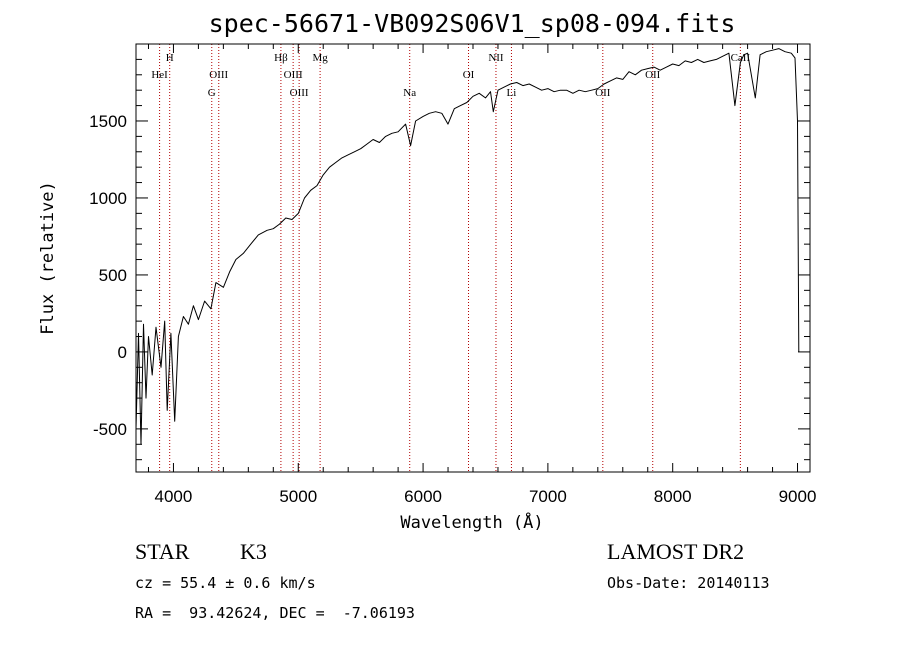  Describe the element at coordinates (48, 258) in the screenshot. I see `y-axis-label: Flux (relative)` at that location.